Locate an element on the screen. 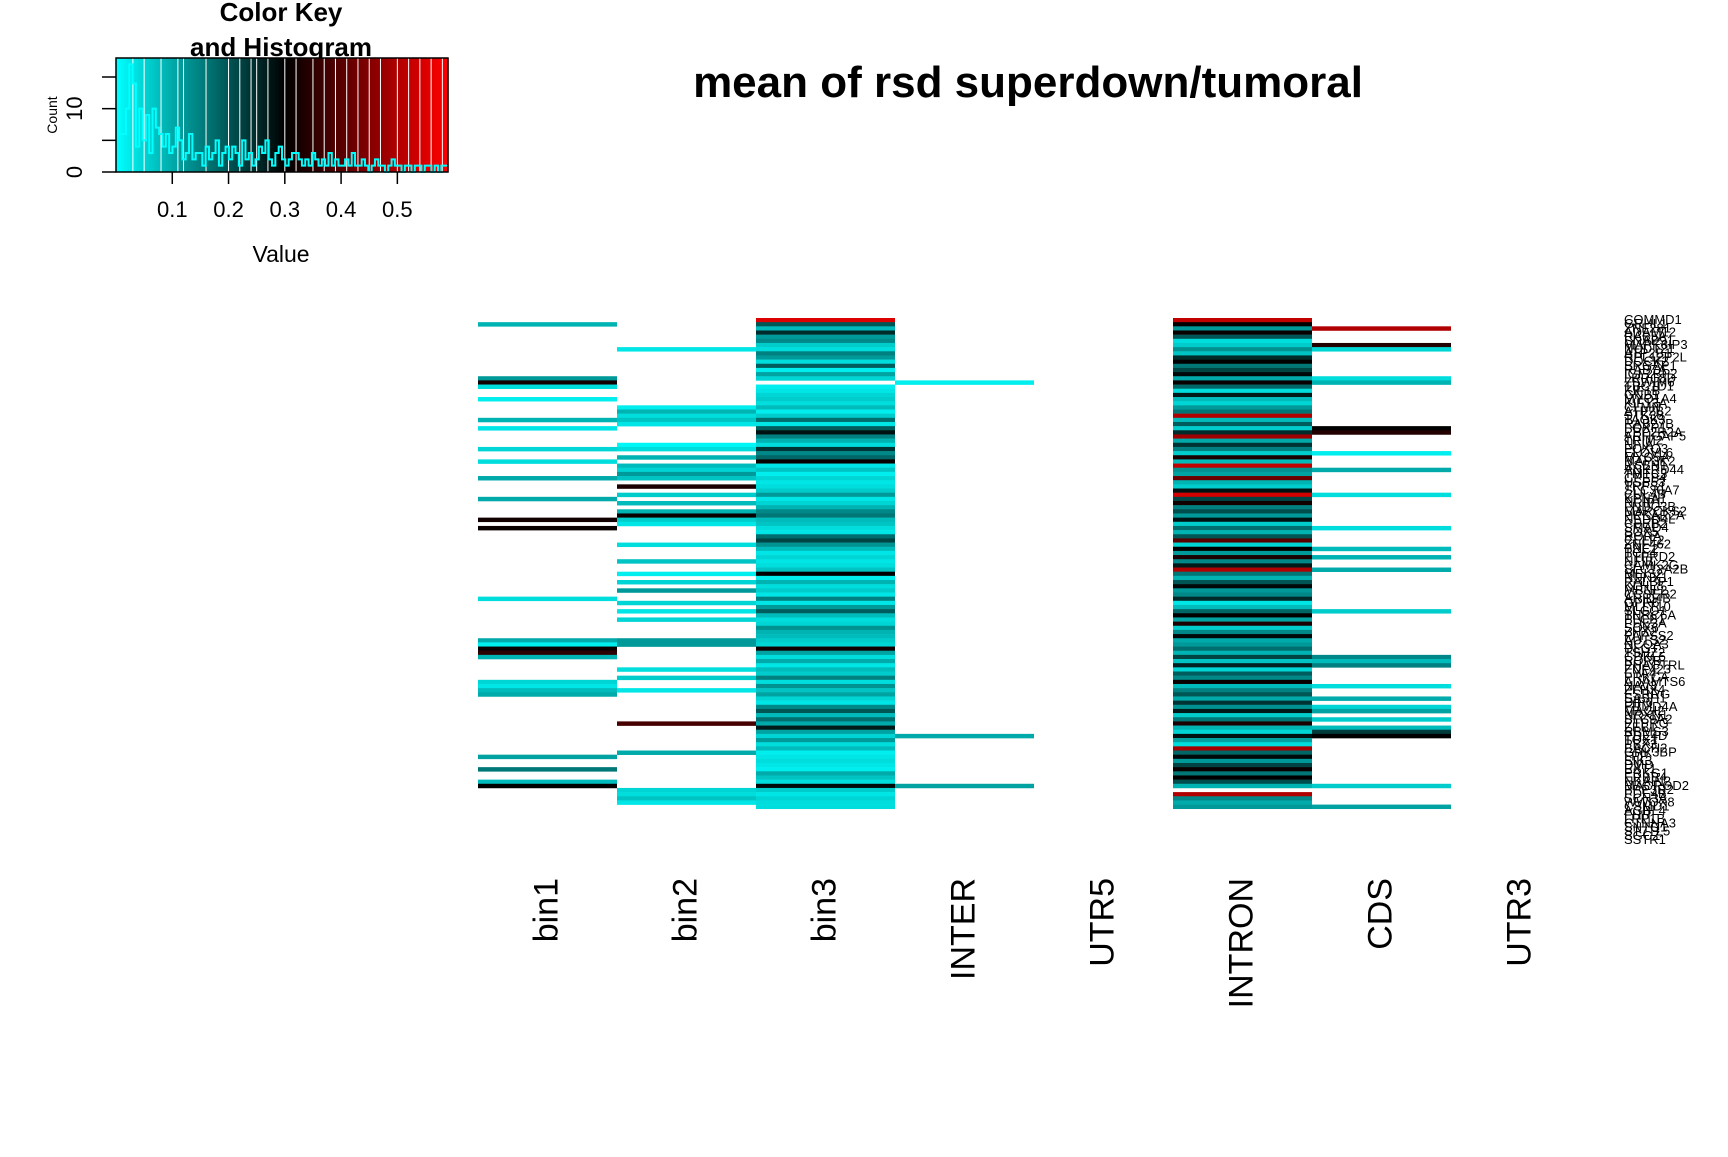 This screenshot has width=1728, height=1157. row-label: PDE4D is located at coordinates (1645, 735).